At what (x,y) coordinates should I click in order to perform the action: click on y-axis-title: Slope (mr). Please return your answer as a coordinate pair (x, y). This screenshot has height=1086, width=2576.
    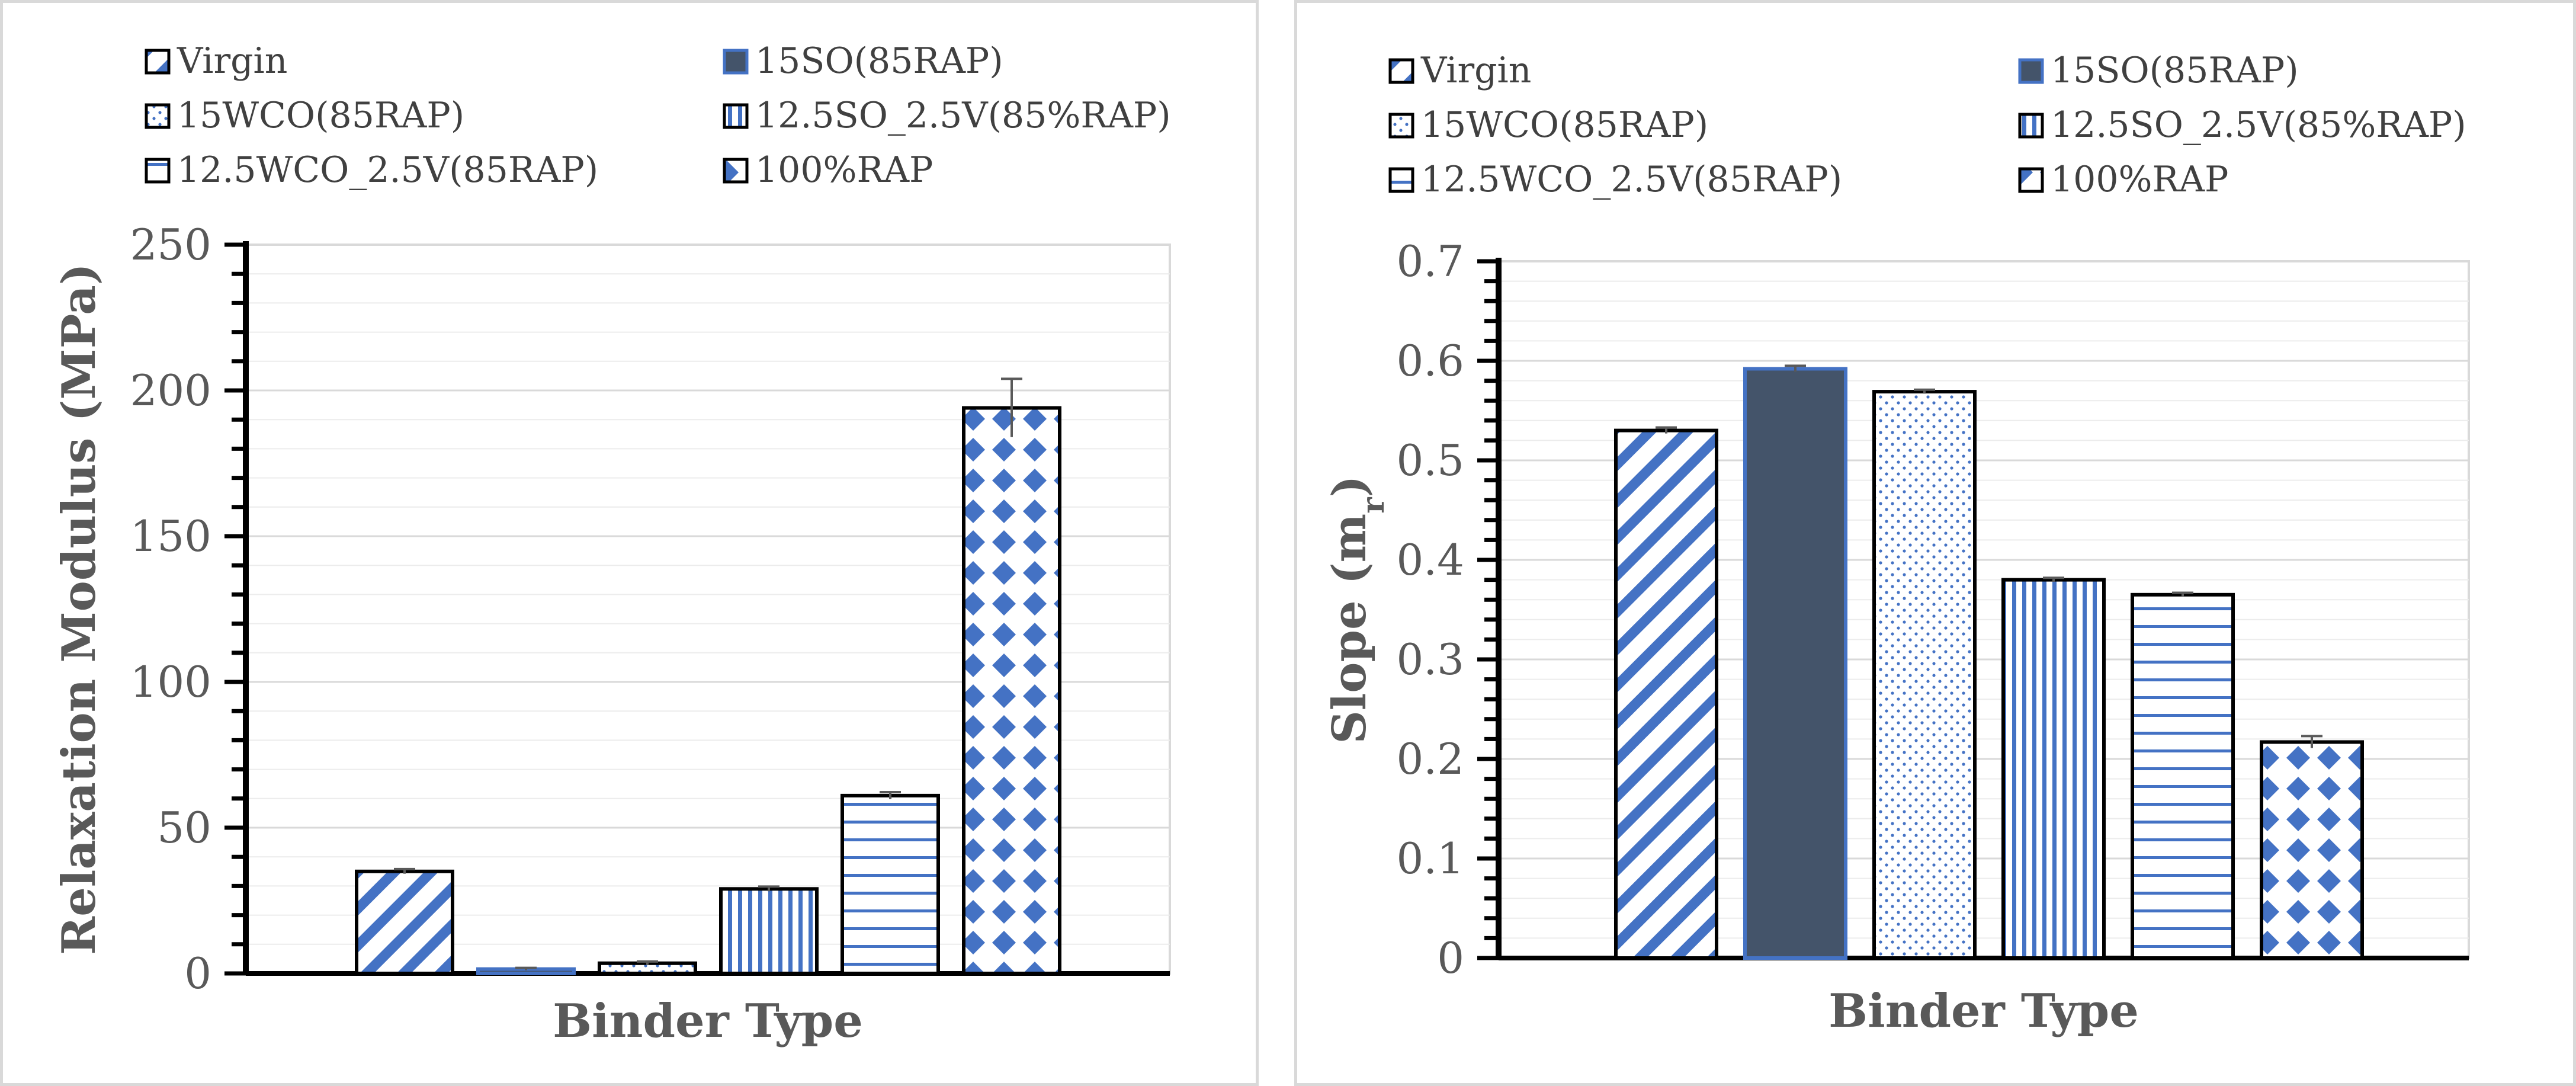
    Looking at the image, I should click on (1357, 610).